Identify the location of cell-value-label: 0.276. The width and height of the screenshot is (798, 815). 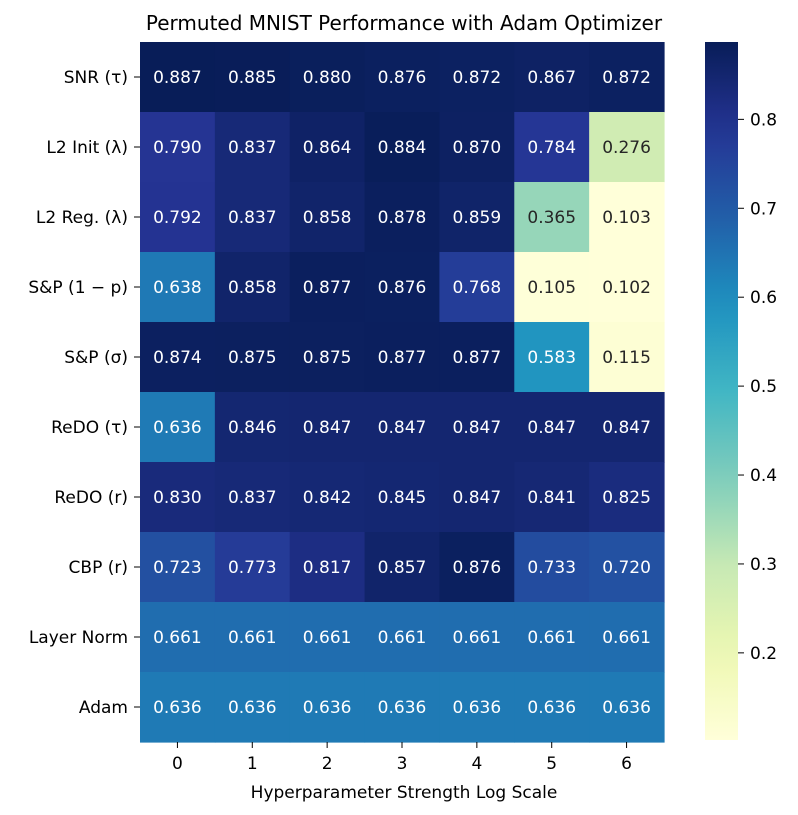
(626, 148).